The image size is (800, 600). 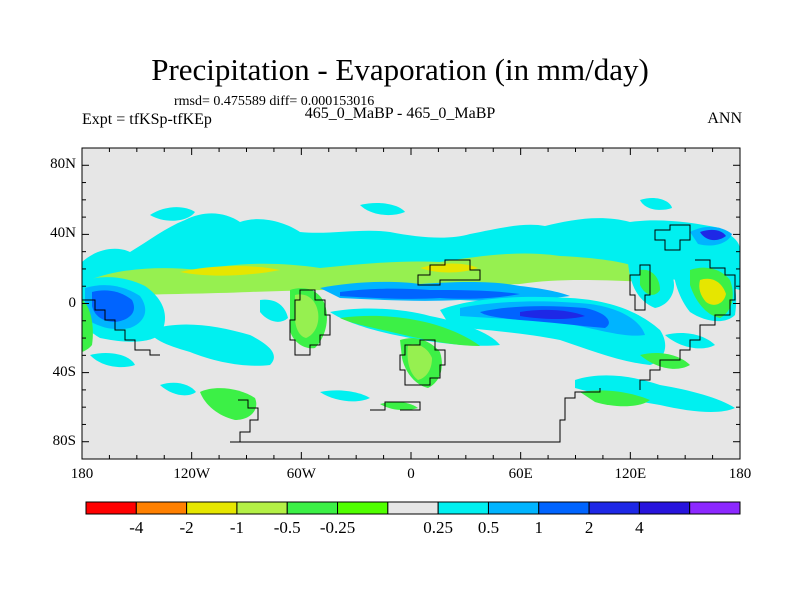 What do you see at coordinates (306, 316) in the screenshot?
I see `field-region-lightgreen-south-america` at bounding box center [306, 316].